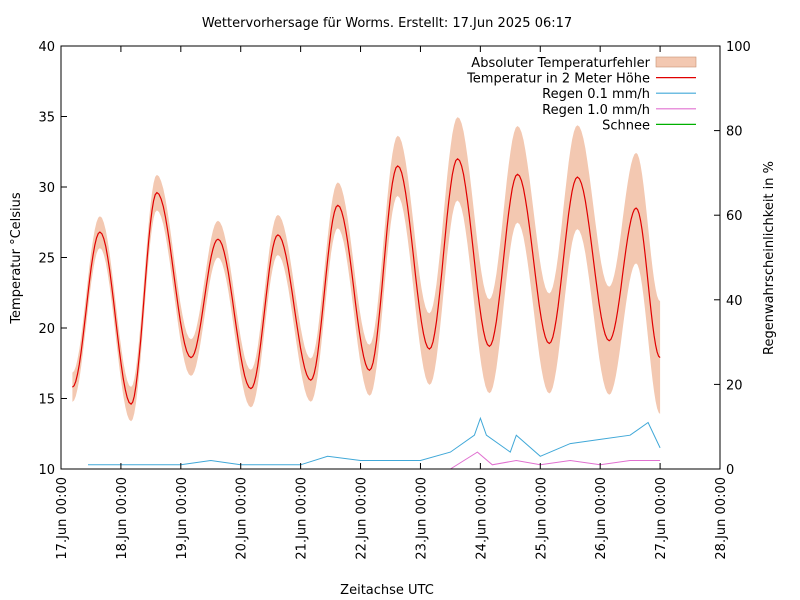 The width and height of the screenshot is (800, 600). What do you see at coordinates (596, 94) in the screenshot?
I see `legend-label: Regen 0.1 mm/h` at bounding box center [596, 94].